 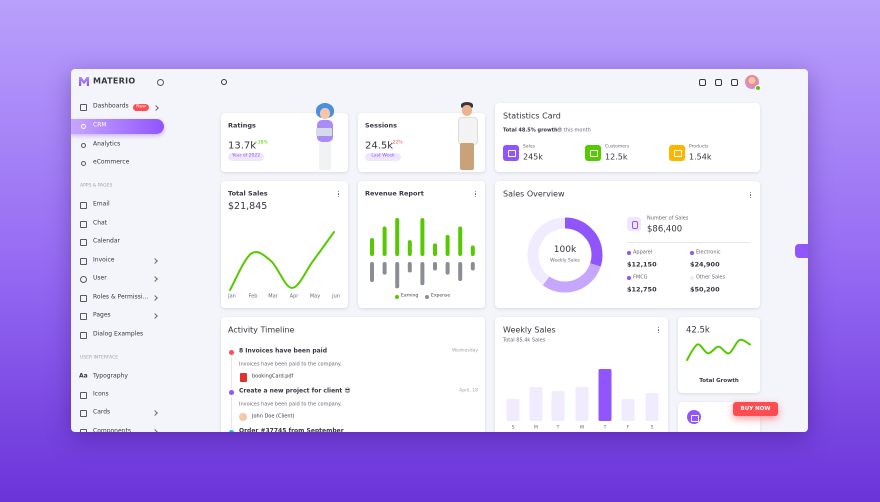 I want to click on stat-icon, so click(x=511, y=153).